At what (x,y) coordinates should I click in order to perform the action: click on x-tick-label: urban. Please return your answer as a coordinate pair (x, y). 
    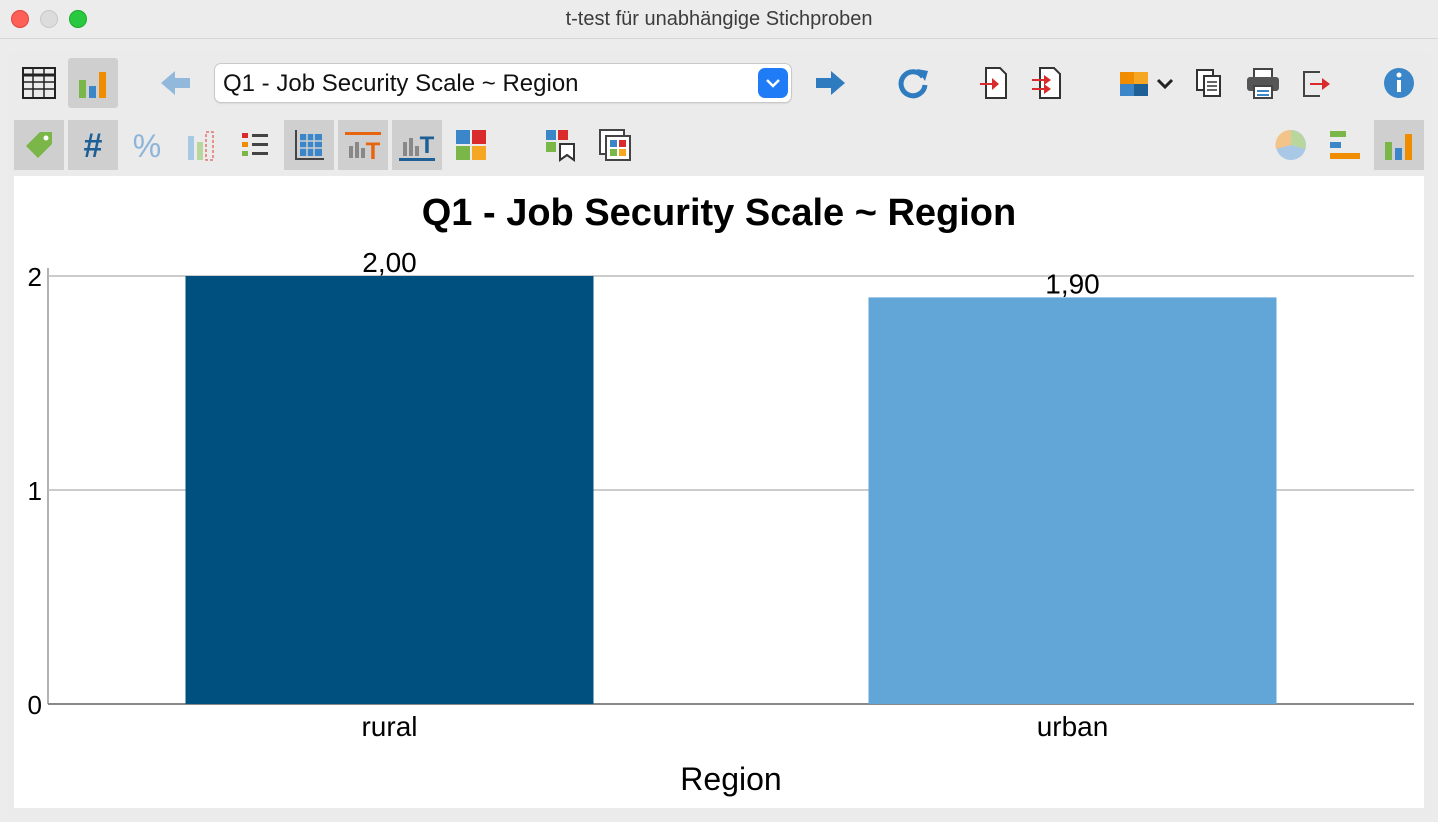
    Looking at the image, I should click on (1073, 726).